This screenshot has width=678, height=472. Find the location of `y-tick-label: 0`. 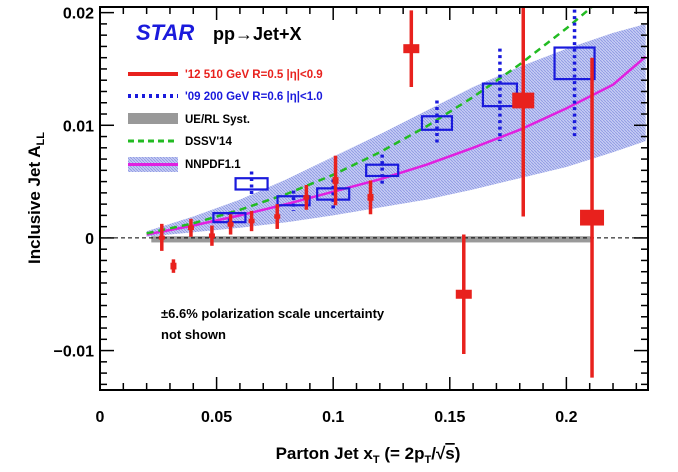

y-tick-label: 0 is located at coordinates (89, 239).